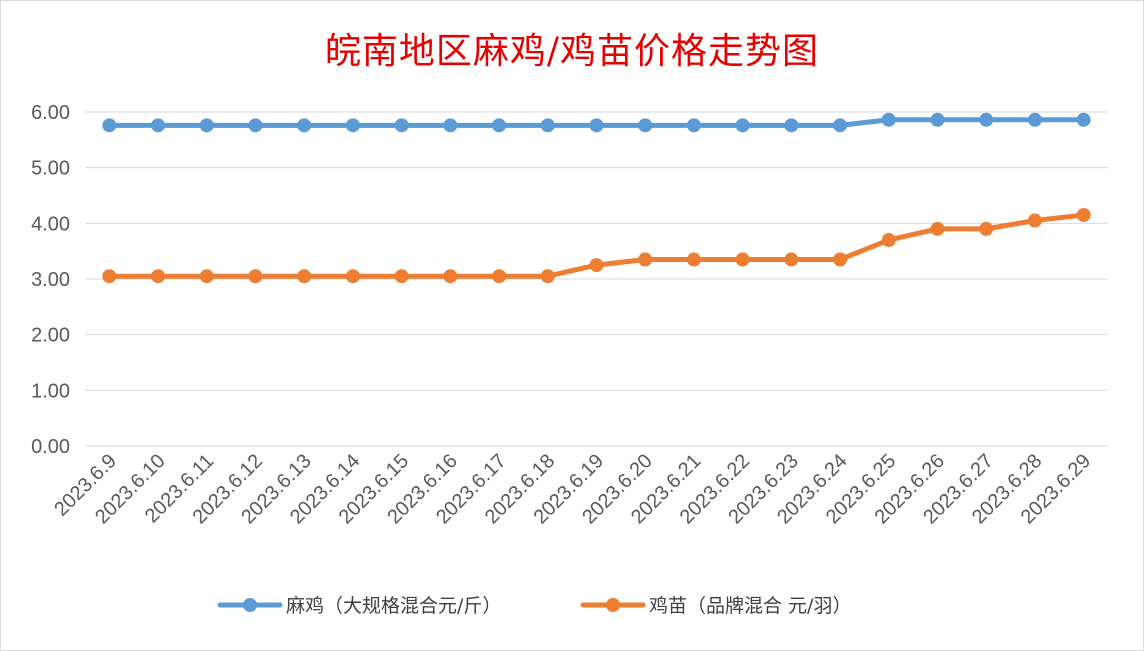 The height and width of the screenshot is (651, 1144). I want to click on legend-item-0: 麻鸡（大规格混合元/斤）, so click(359, 606).